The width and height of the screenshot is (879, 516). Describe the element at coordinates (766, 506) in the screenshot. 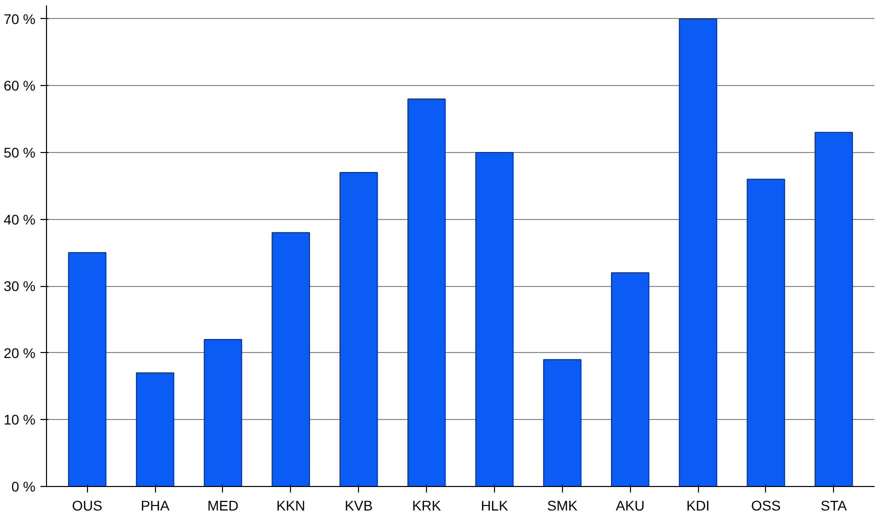

I see `x-tick-label: OSS` at that location.